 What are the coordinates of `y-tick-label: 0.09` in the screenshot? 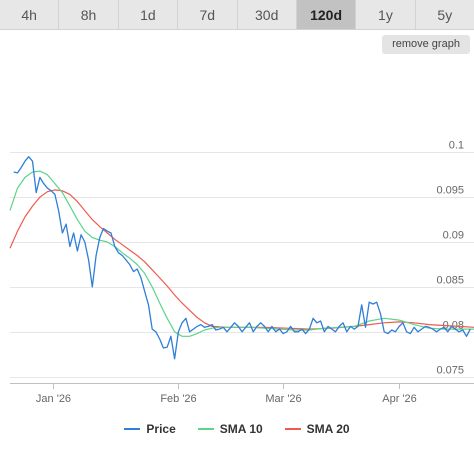 It's located at (453, 236).